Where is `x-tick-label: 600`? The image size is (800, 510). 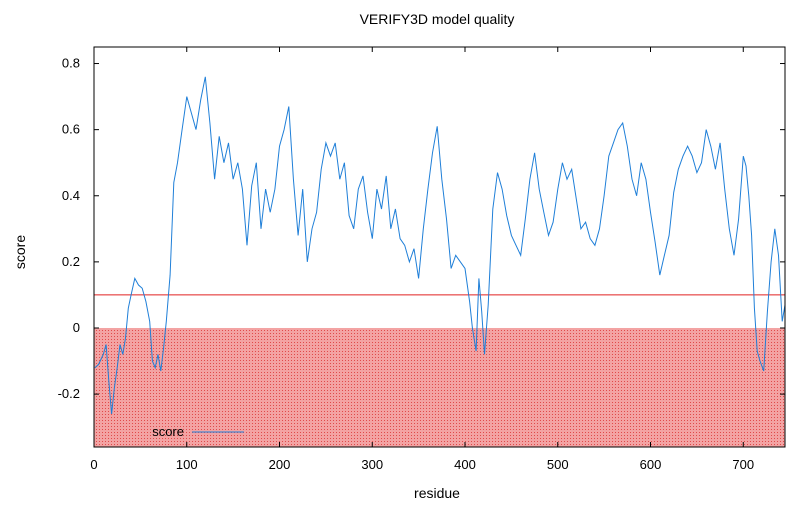
x-tick-label: 600 is located at coordinates (651, 464).